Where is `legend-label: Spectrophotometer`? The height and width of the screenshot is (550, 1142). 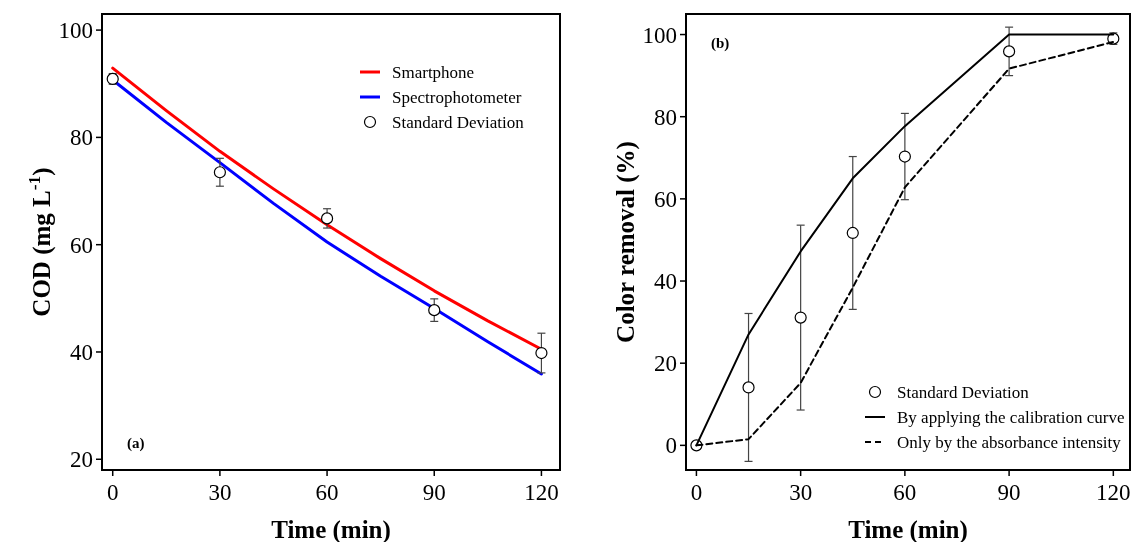 legend-label: Spectrophotometer is located at coordinates (457, 97).